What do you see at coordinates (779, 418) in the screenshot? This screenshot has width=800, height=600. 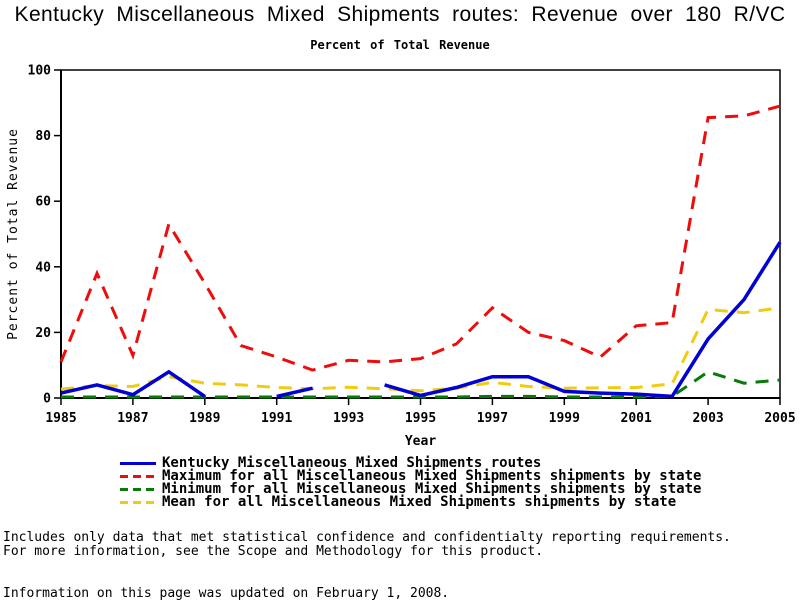 I see `x-tick-label: 2005` at bounding box center [779, 418].